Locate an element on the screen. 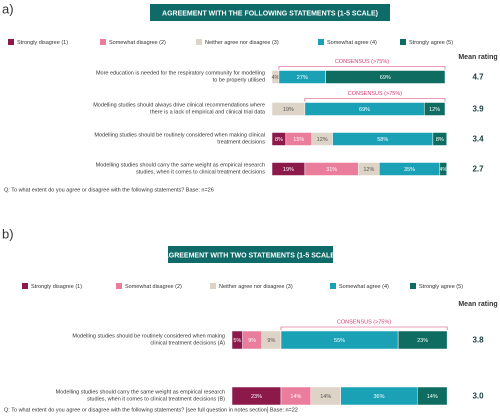  segment-label: 36% is located at coordinates (378, 397).